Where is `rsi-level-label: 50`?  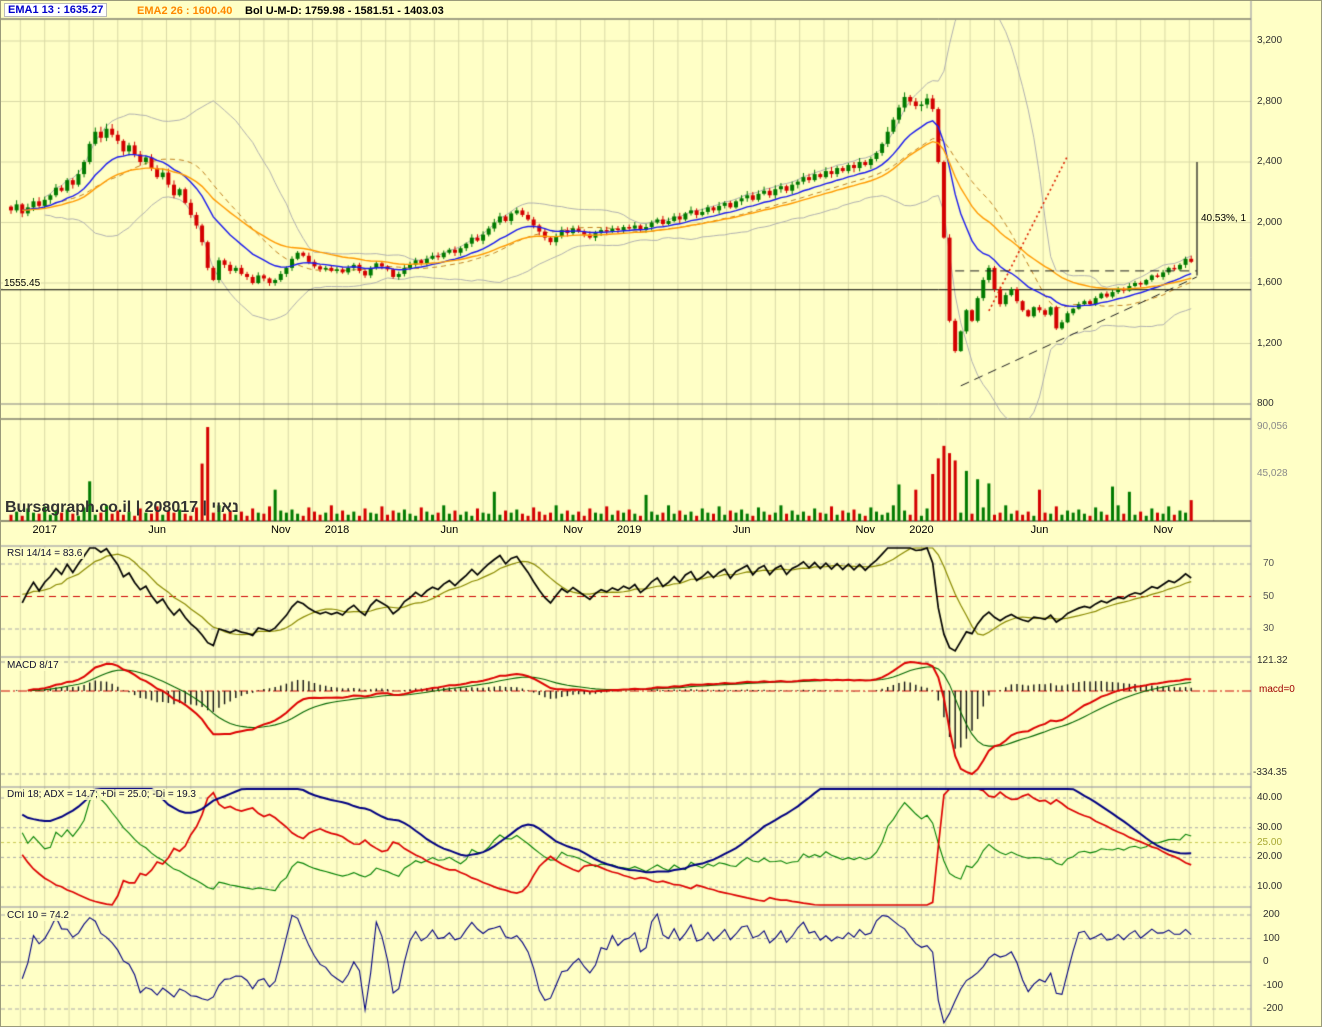 rsi-level-label: 50 is located at coordinates (1269, 596).